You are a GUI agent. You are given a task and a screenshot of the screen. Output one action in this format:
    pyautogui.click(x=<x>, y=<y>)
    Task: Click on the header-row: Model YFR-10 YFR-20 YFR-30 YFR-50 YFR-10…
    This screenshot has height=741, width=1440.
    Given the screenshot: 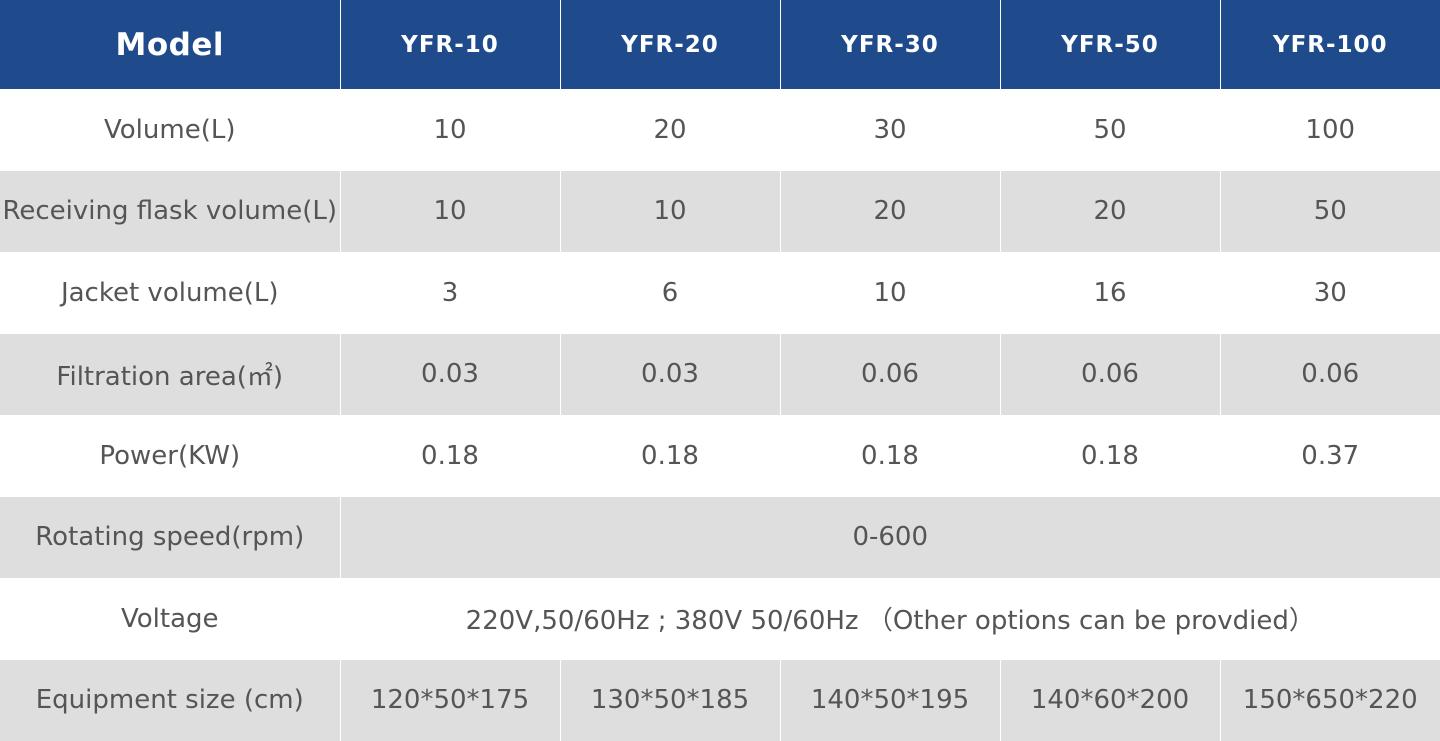 What is the action you would take?
    pyautogui.click(x=720, y=44)
    